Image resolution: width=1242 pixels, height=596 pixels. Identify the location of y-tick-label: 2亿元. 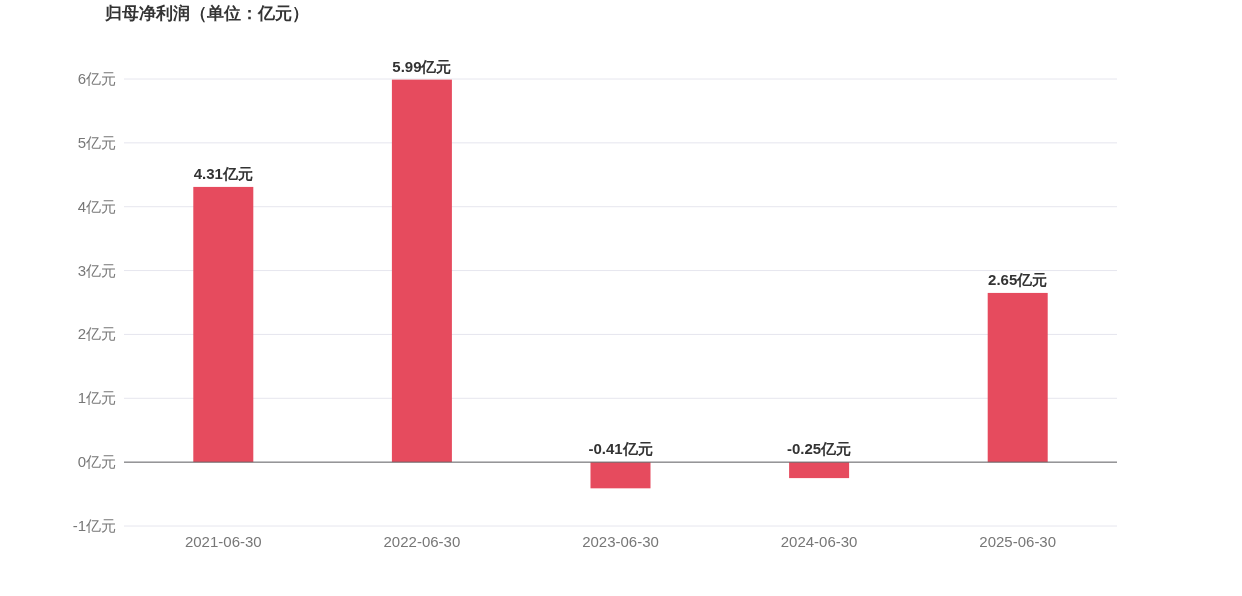
(96, 334).